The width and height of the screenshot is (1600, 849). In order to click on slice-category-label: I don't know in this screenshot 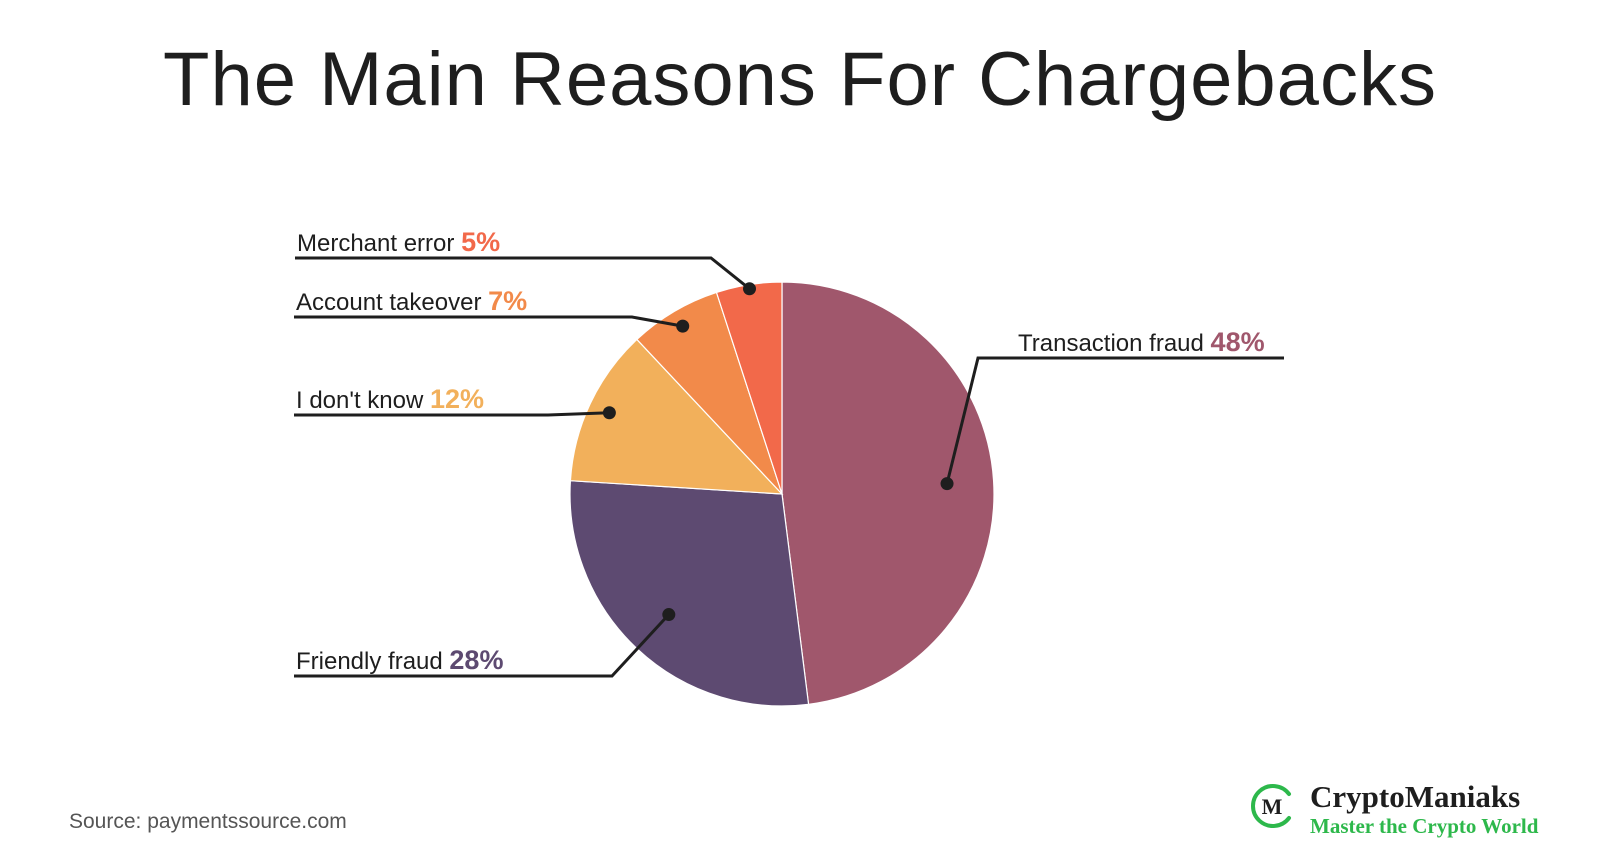, I will do `click(363, 400)`.